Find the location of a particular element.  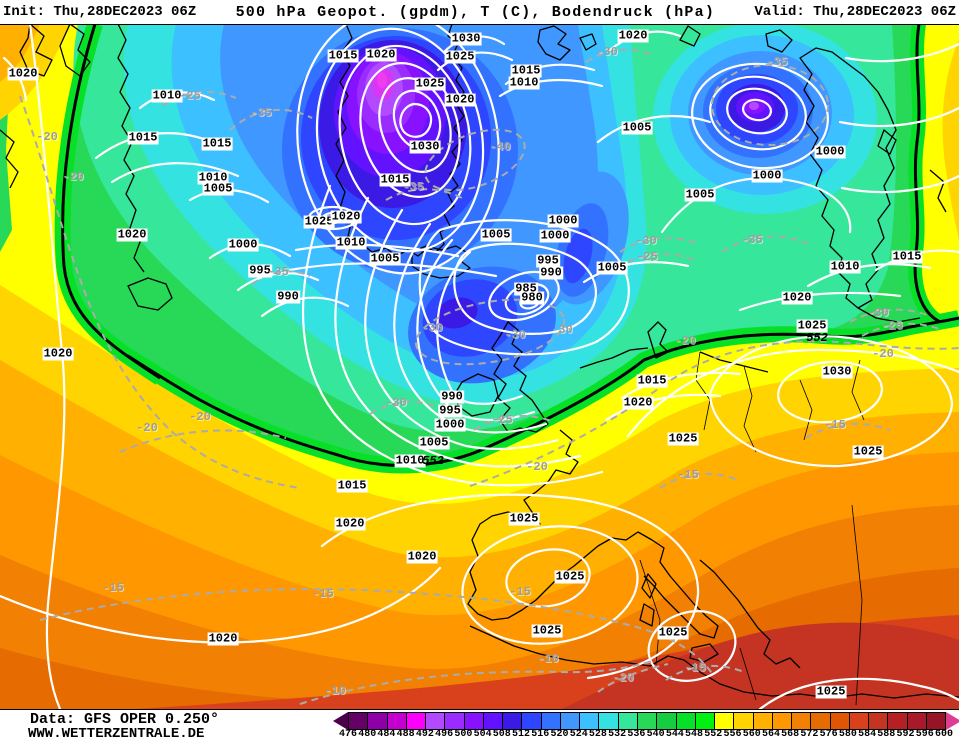

colorbar-tick: 596 is located at coordinates (924, 734).